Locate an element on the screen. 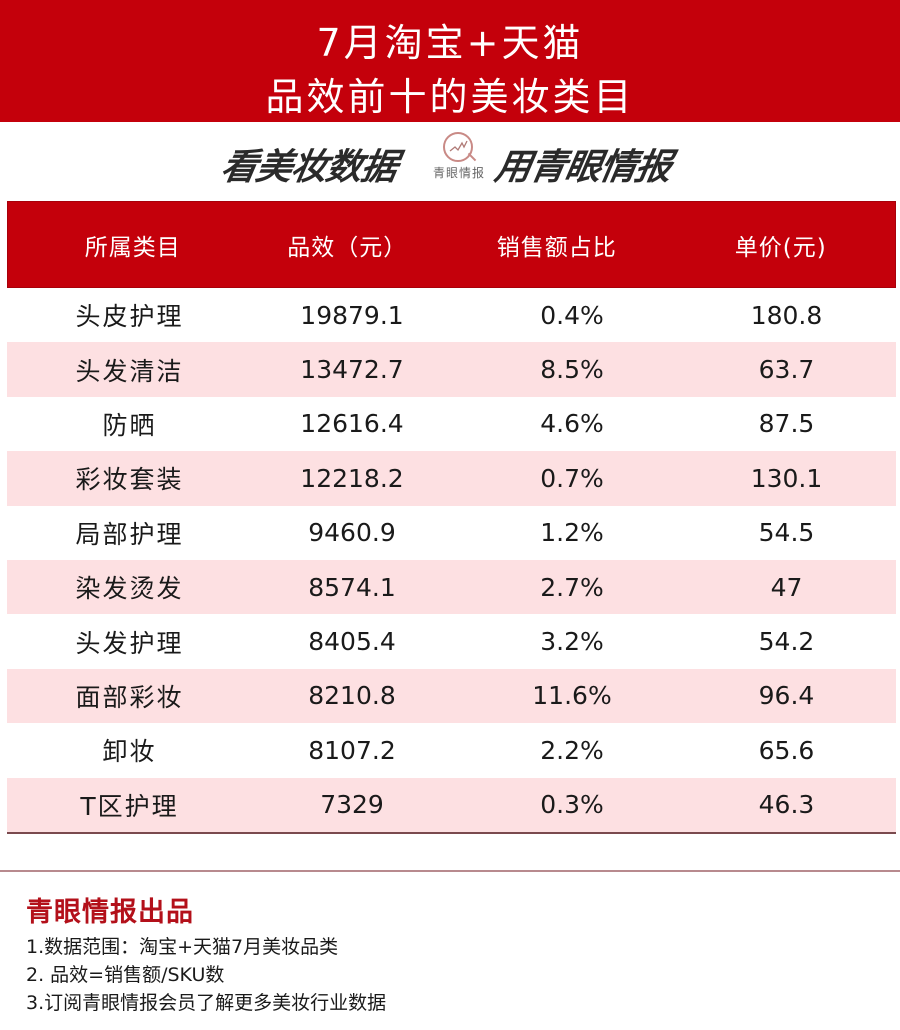 The height and width of the screenshot is (1030, 900). footer-note: 3.订阅青眼情报会员了解更多美妆行业数据 is located at coordinates (206, 1003).